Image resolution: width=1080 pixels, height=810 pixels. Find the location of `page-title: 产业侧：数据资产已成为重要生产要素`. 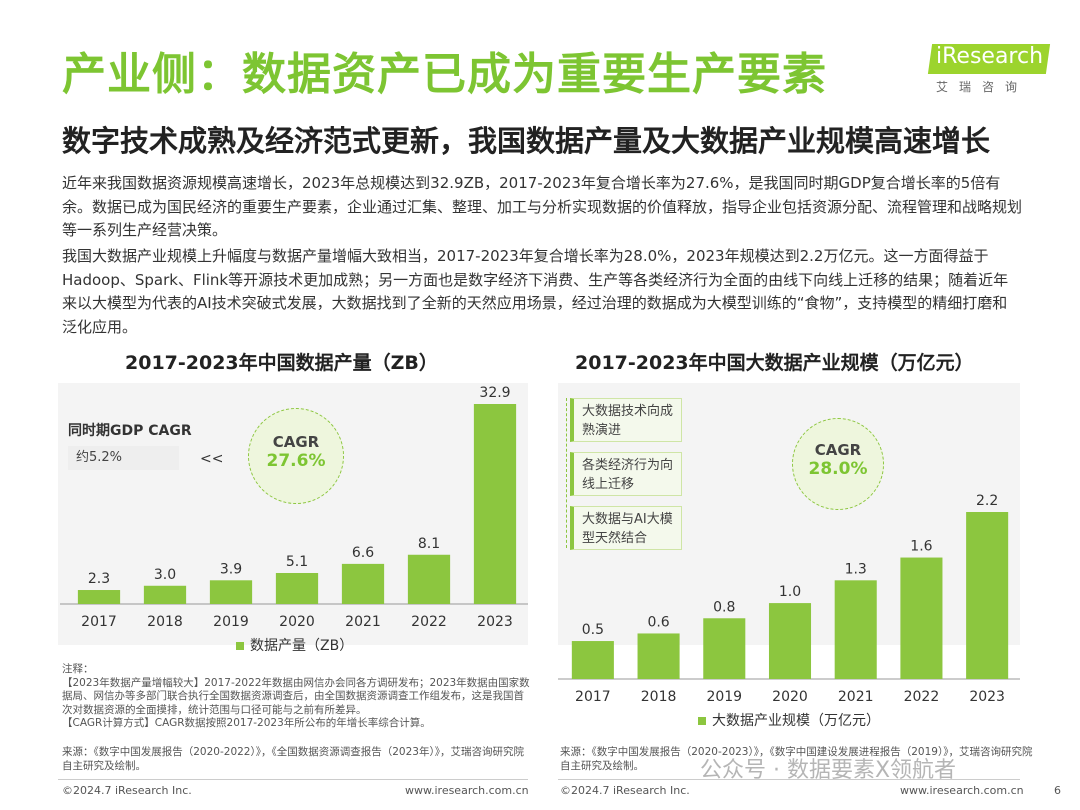

page-title: 产业侧：数据资产已成为重要生产要素 is located at coordinates (444, 74).